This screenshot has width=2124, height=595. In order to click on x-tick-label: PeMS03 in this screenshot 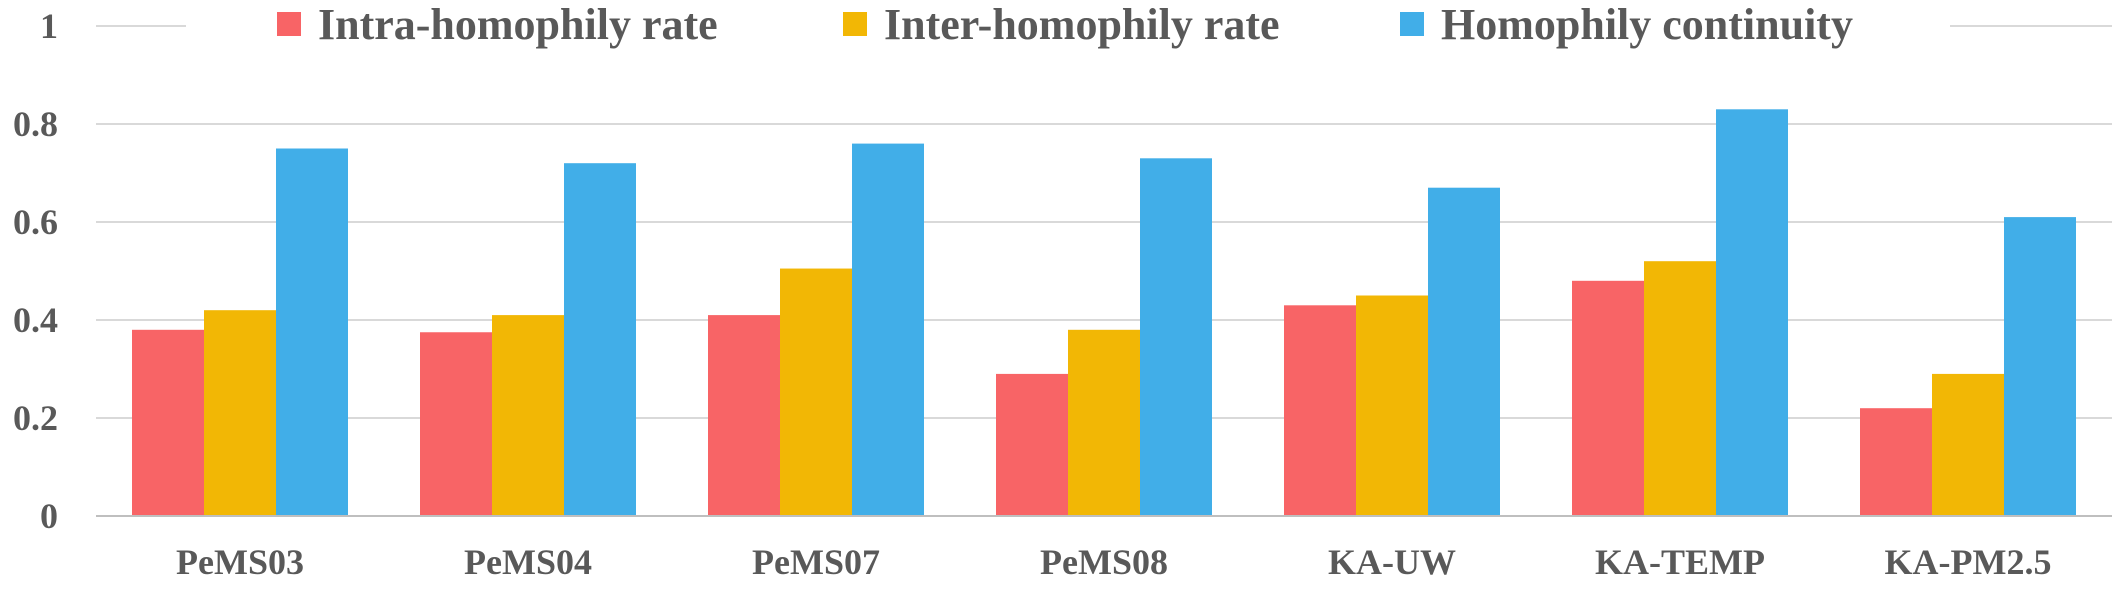, I will do `click(240, 562)`.